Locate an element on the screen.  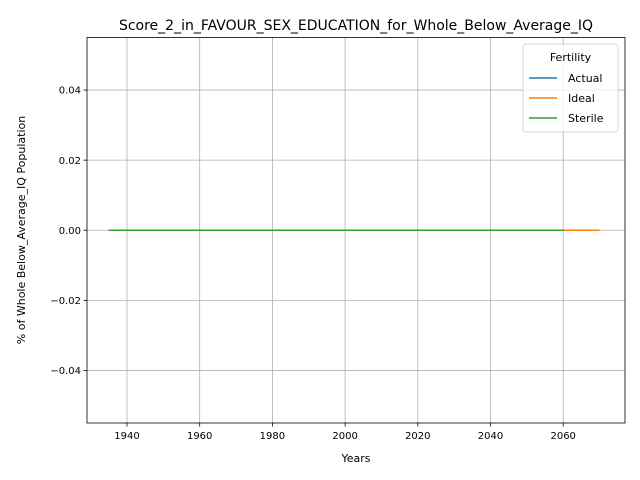
x-axis-label: Years is located at coordinates (355, 458).